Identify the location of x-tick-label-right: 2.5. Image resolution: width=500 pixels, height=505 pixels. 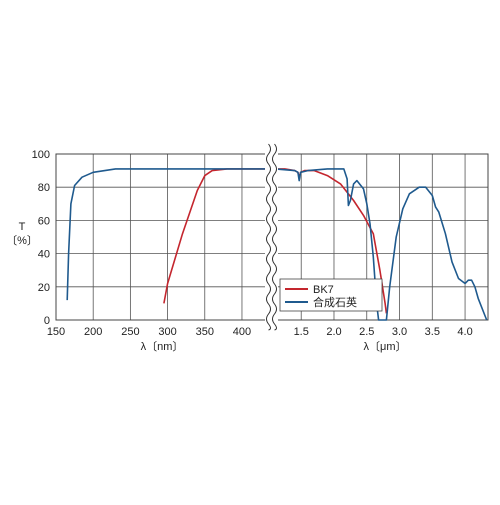
(366, 332).